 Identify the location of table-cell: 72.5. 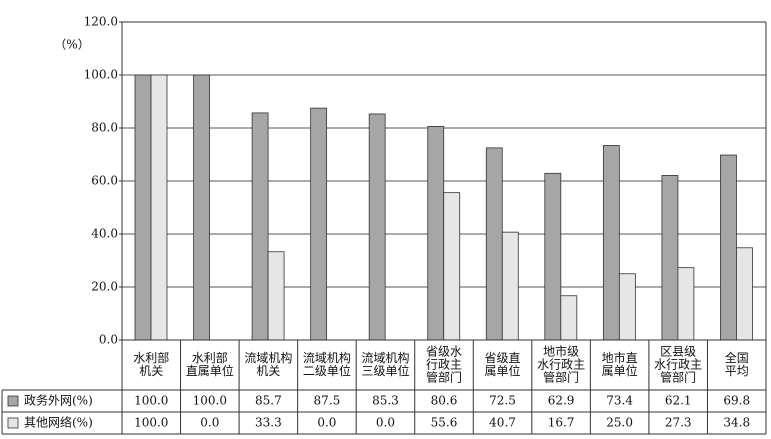
(502, 401).